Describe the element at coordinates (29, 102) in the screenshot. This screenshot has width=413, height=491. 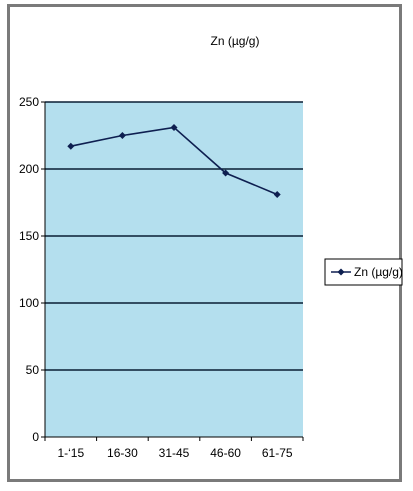
I see `y-tick-label: 250` at that location.